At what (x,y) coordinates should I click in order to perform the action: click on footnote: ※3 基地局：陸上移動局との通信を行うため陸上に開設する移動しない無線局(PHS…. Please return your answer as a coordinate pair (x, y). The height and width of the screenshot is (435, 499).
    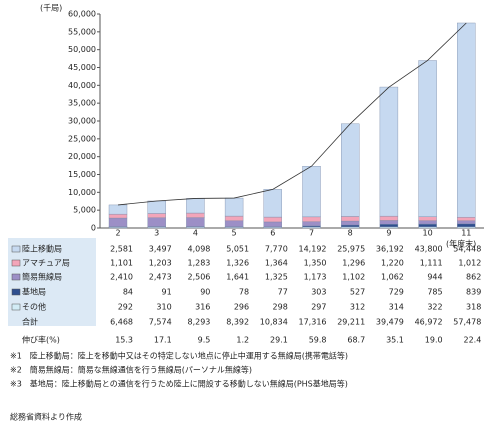
    Looking at the image, I should click on (179, 384).